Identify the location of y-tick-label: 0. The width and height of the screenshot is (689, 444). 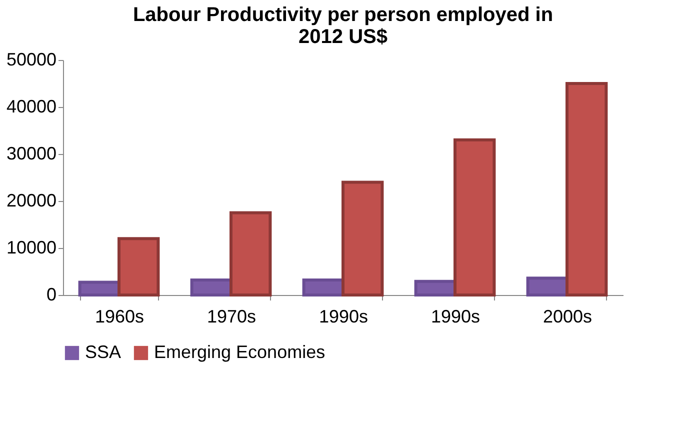
(51, 294).